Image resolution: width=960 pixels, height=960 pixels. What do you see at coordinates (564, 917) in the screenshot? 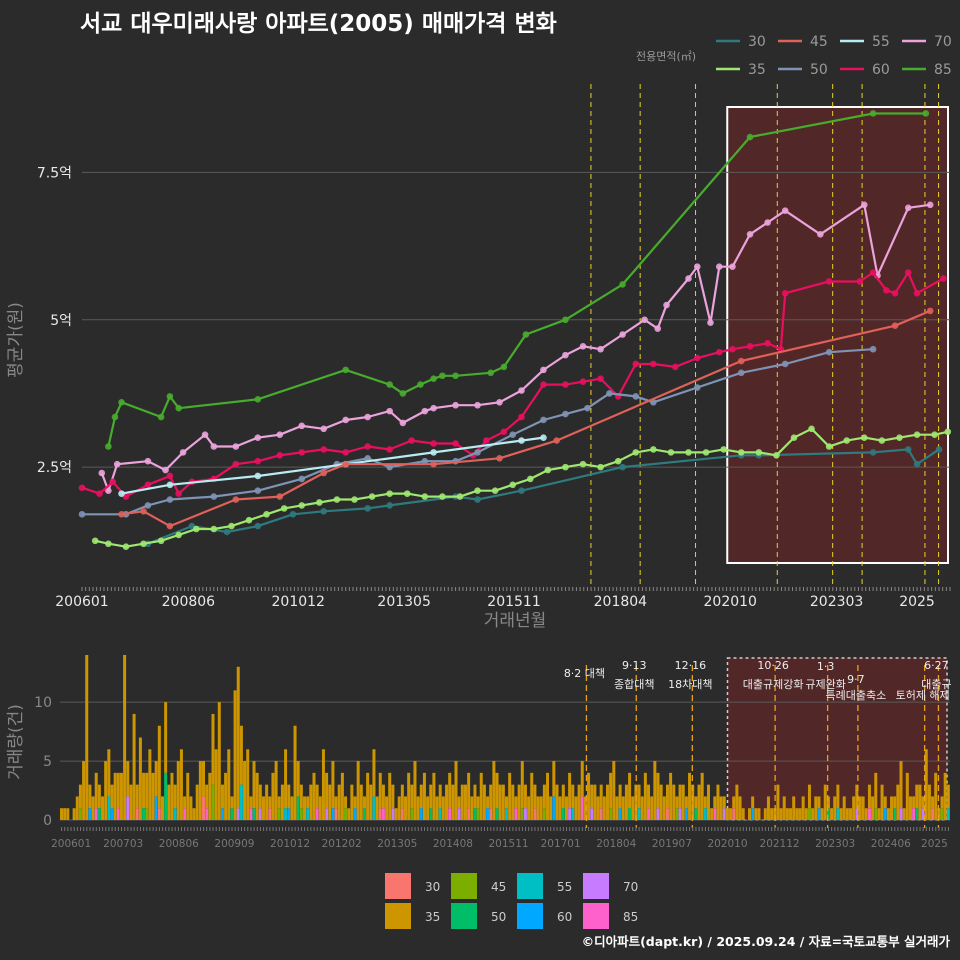
I see `volume-legend-label-60: 60` at bounding box center [564, 917].